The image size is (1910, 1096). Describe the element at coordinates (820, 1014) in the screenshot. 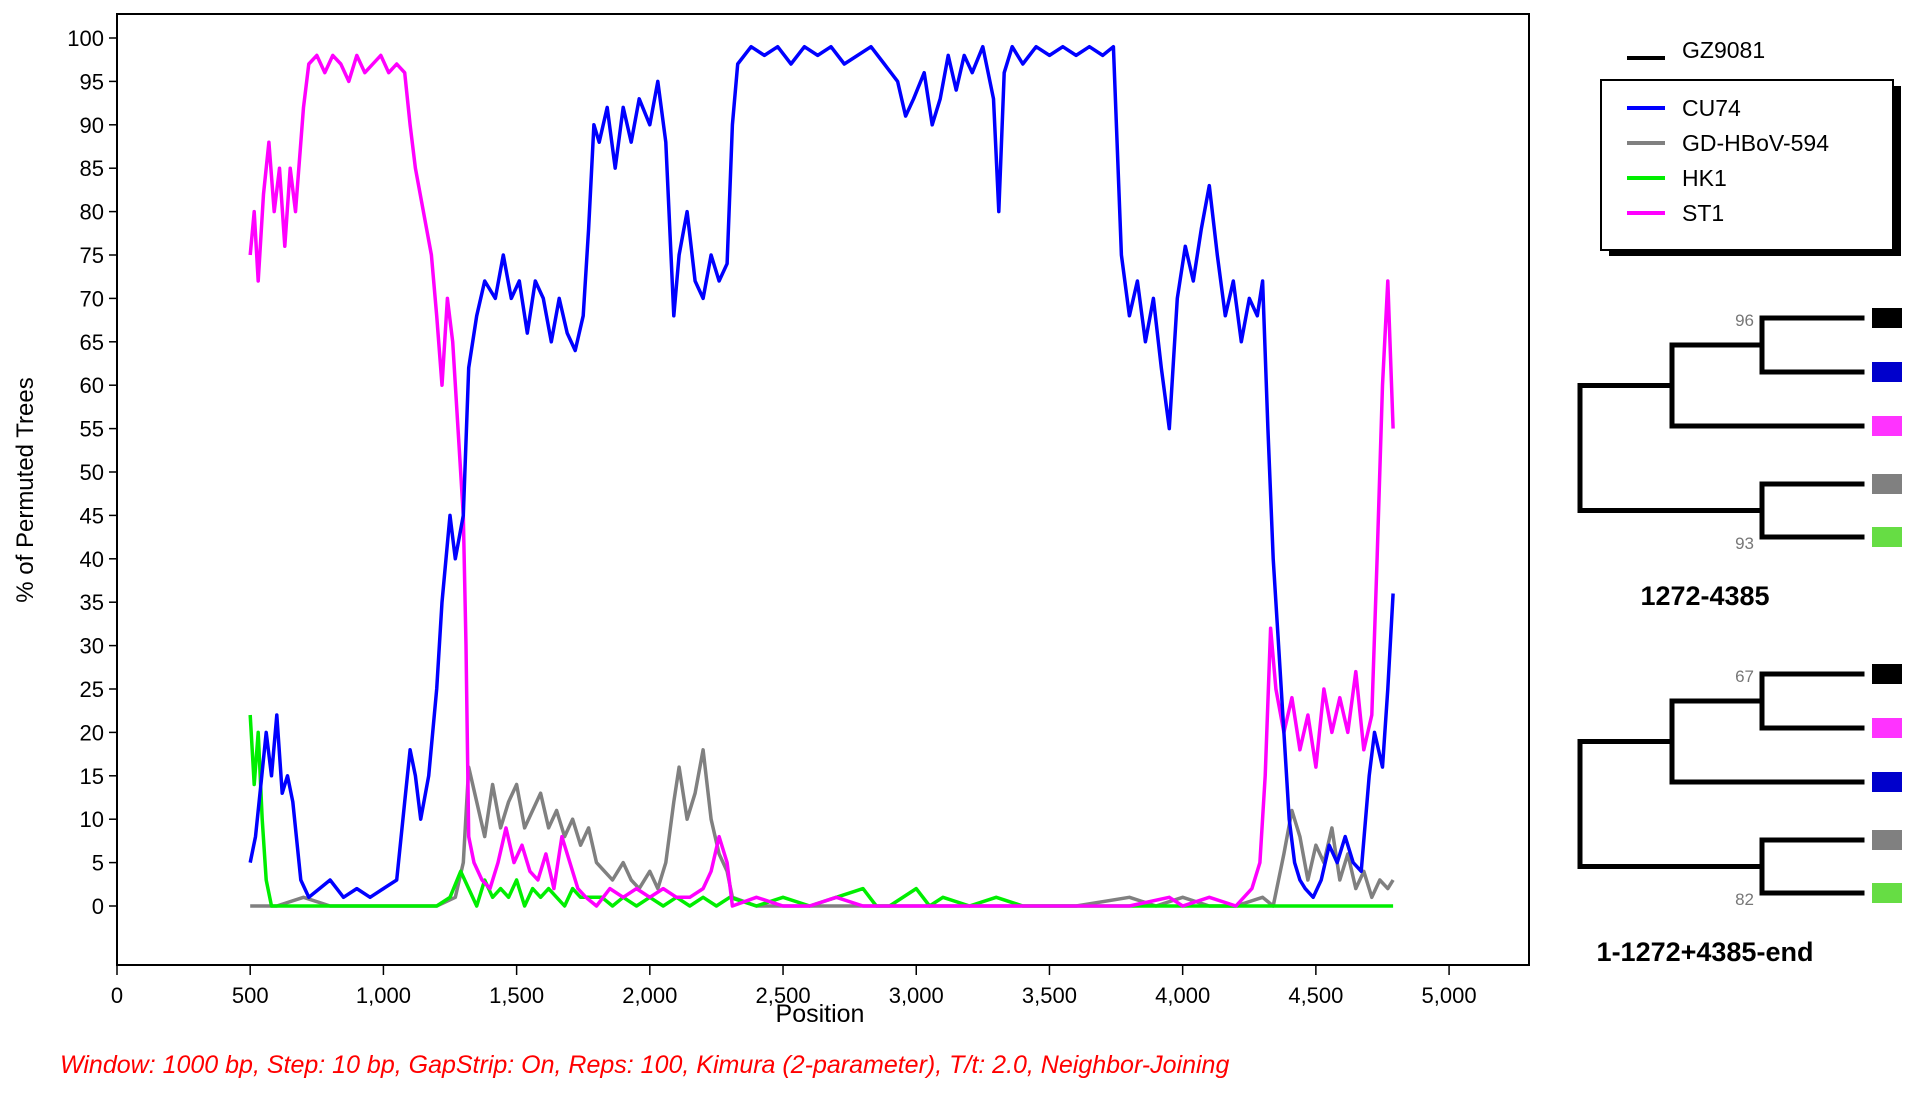

I see `x-axis-label: Position` at that location.